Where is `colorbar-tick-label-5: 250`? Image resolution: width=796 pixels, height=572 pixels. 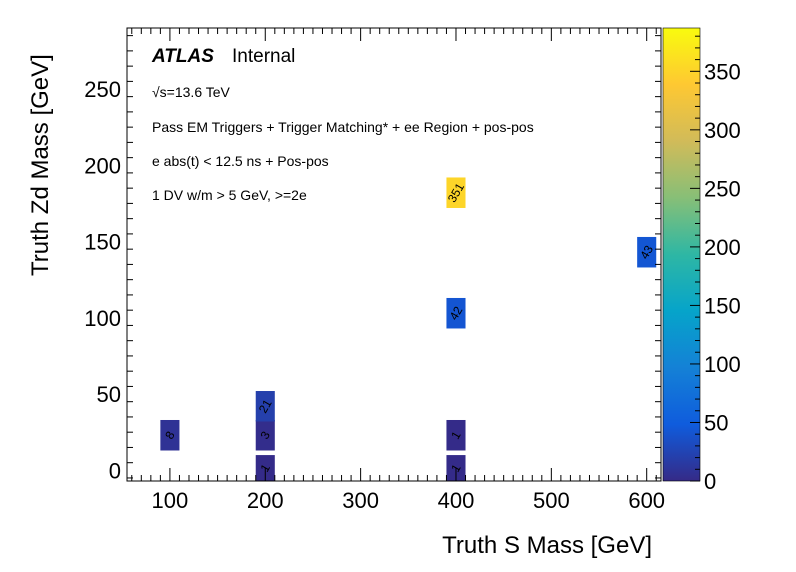
colorbar-tick-label-5: 250 is located at coordinates (722, 188).